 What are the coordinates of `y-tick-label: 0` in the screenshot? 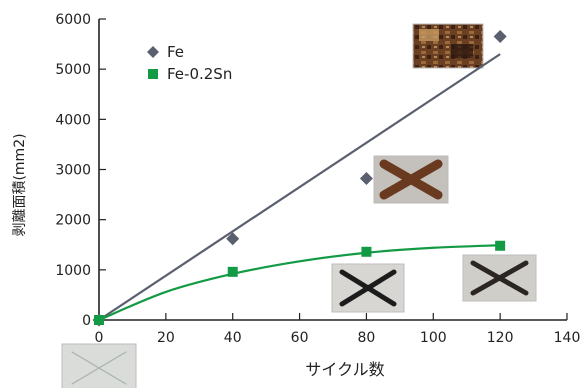 It's located at (86, 321).